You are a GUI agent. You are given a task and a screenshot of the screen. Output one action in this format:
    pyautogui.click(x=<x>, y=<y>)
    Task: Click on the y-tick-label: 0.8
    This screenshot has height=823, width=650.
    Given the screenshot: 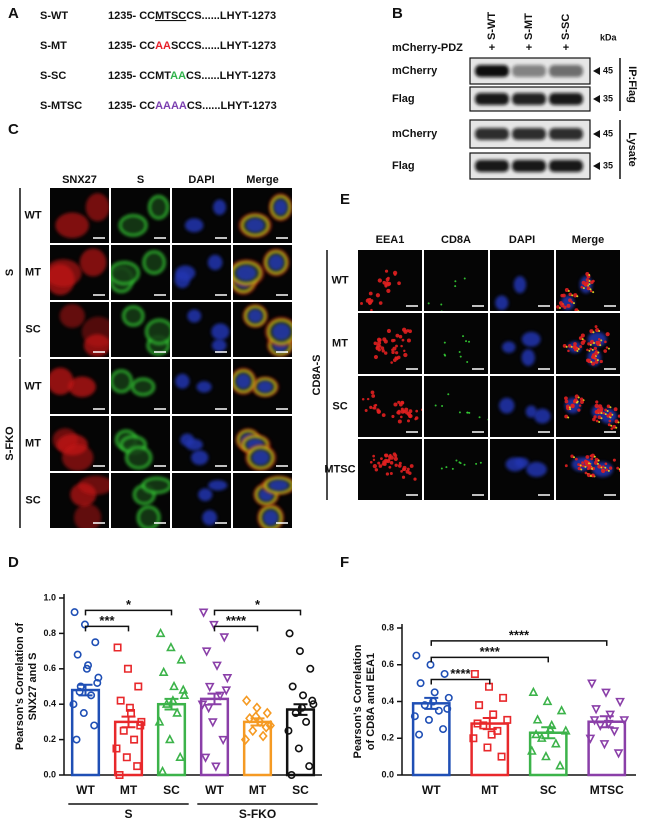 What is the action you would take?
    pyautogui.click(x=49, y=633)
    